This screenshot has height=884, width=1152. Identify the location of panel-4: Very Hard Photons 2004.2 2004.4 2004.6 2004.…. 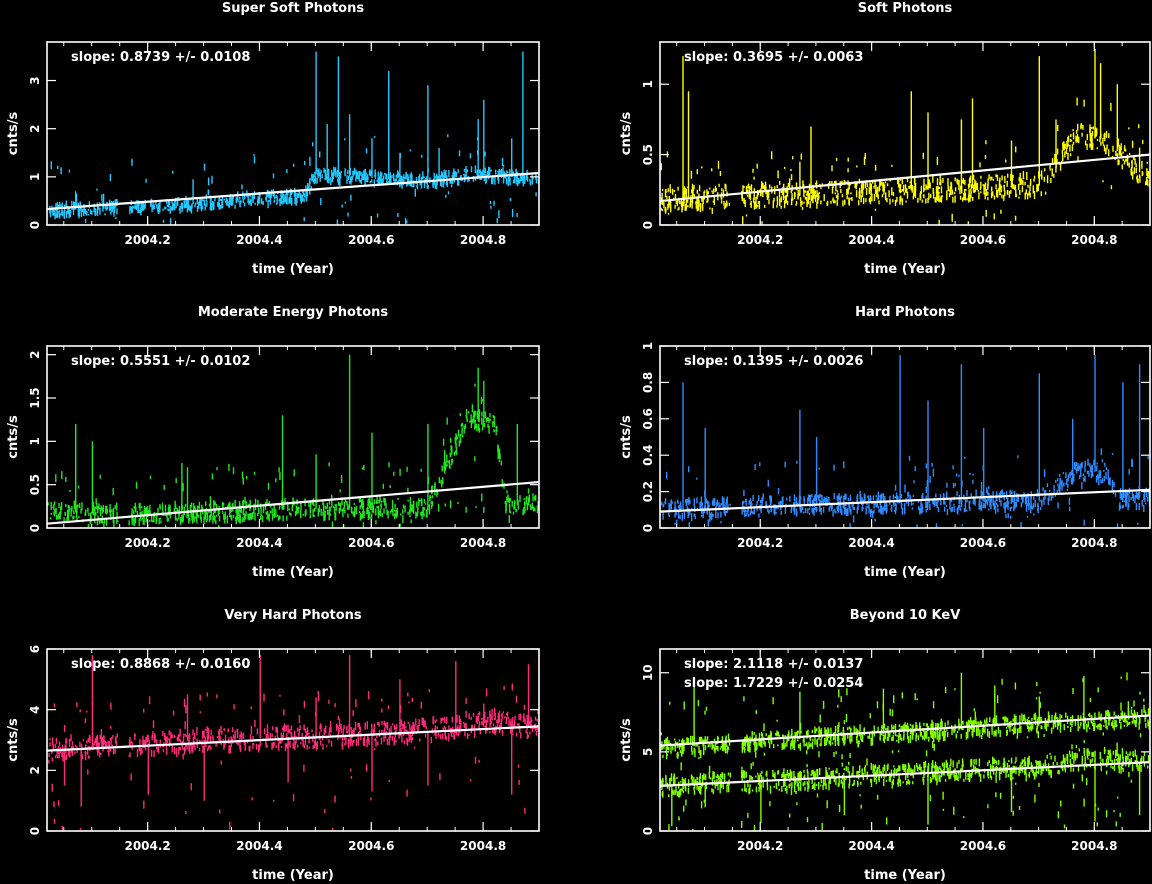
(273, 745).